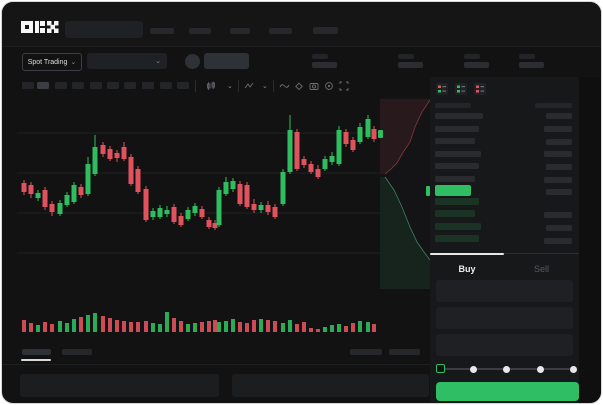 The height and width of the screenshot is (405, 603). I want to click on draw-tool-icon, so click(299, 86).